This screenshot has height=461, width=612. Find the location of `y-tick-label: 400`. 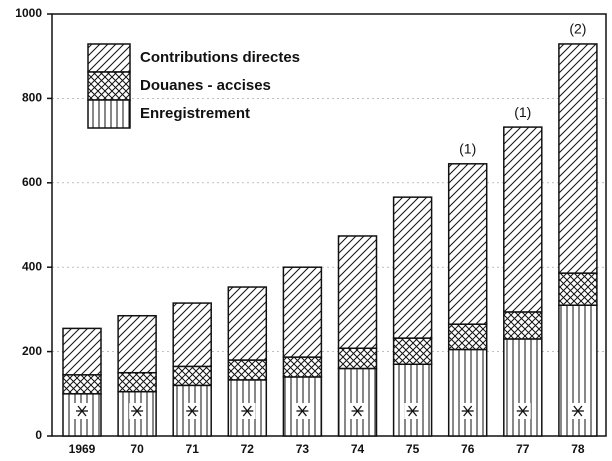

y-tick-label: 400 is located at coordinates (32, 266).